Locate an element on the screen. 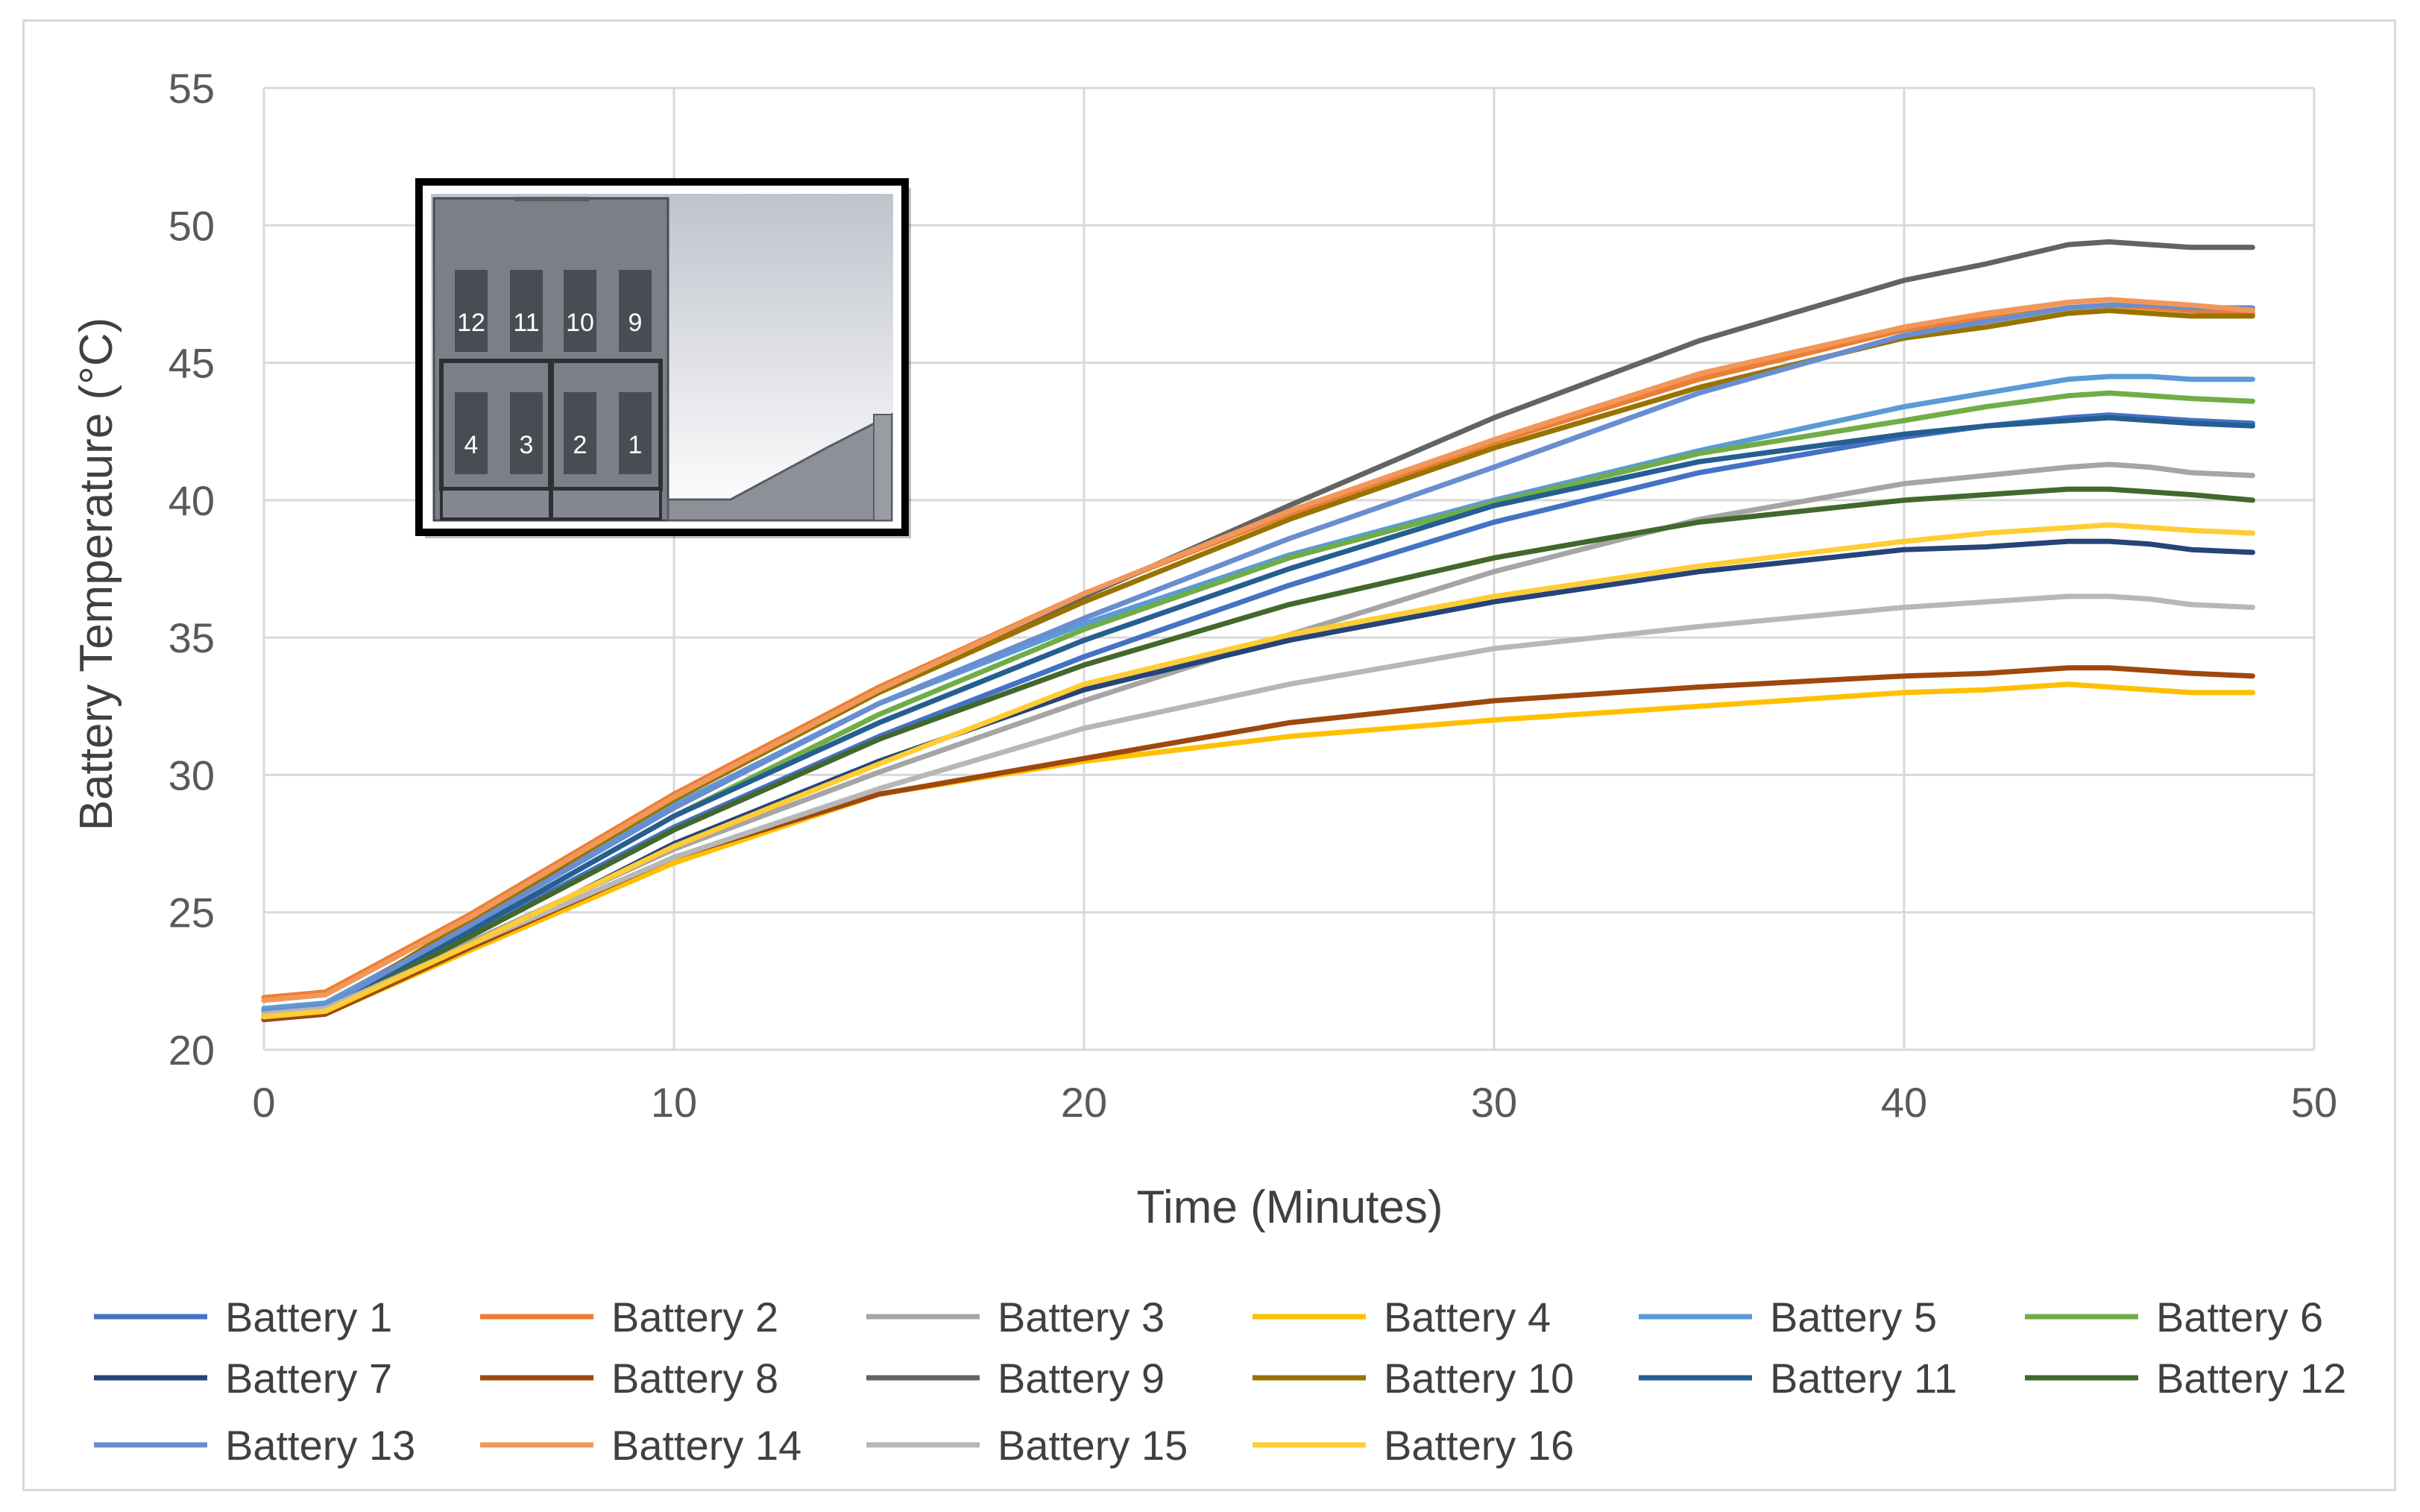  inset-cell-label: 11 is located at coordinates (526, 323).